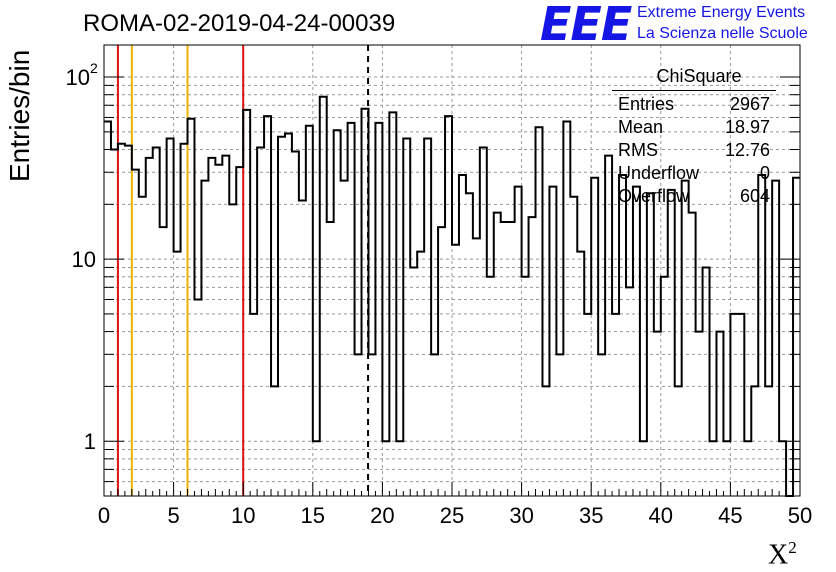 This screenshot has height=572, width=836. What do you see at coordinates (747, 127) in the screenshot?
I see `stats-value: 18.97` at bounding box center [747, 127].